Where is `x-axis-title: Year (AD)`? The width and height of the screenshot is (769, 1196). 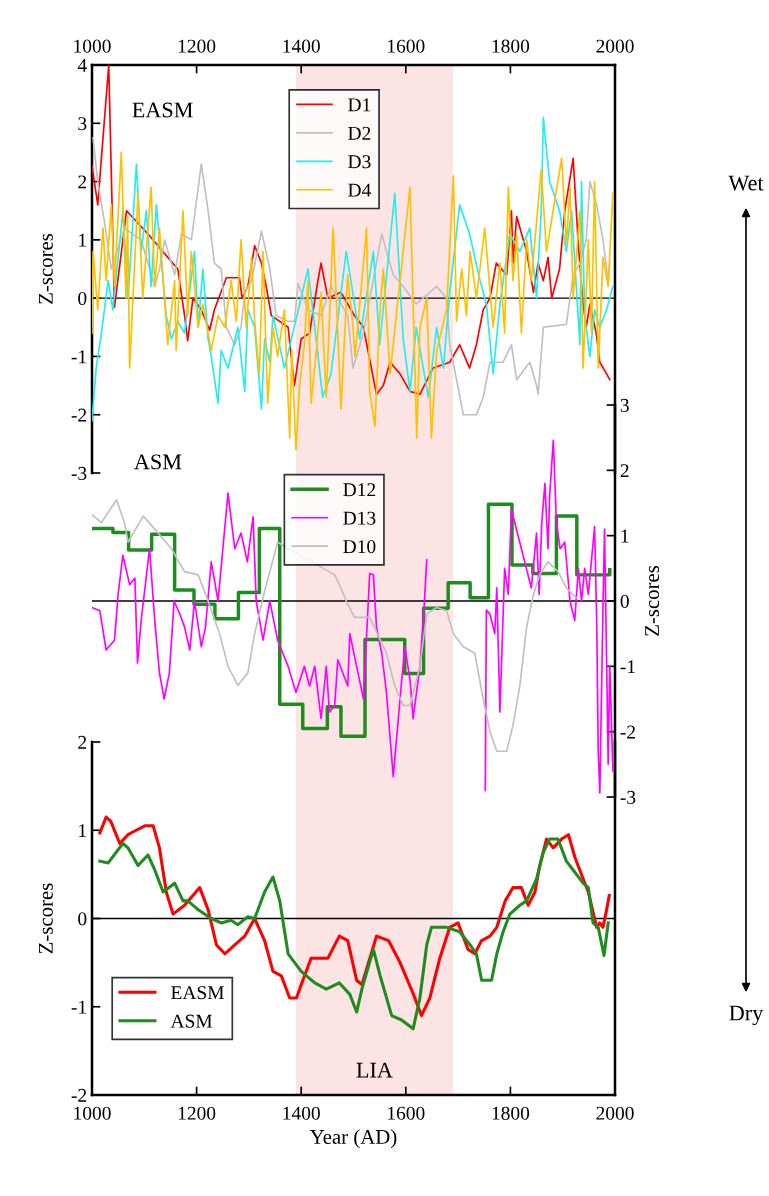
x-axis-title: Year (AD) is located at coordinates (353, 1139).